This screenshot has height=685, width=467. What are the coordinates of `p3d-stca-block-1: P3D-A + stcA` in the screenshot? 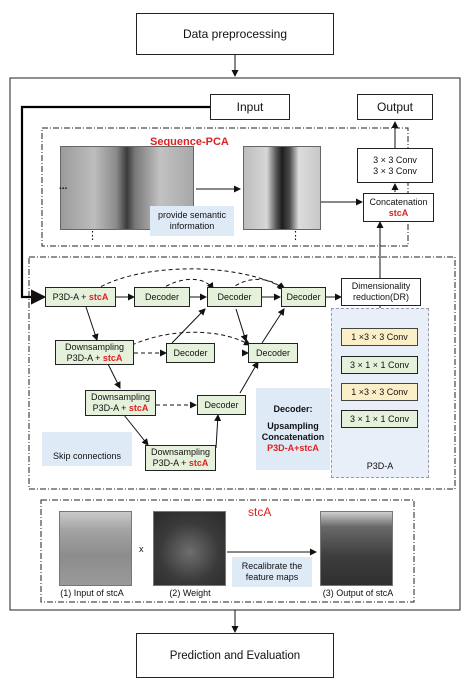 It's located at (80, 297).